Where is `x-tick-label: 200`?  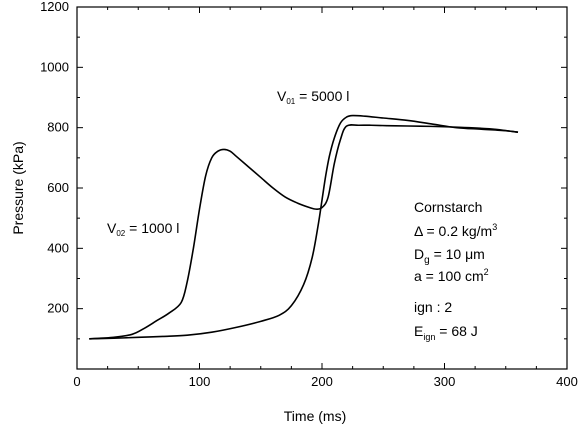 x-tick-label: 200 is located at coordinates (322, 381).